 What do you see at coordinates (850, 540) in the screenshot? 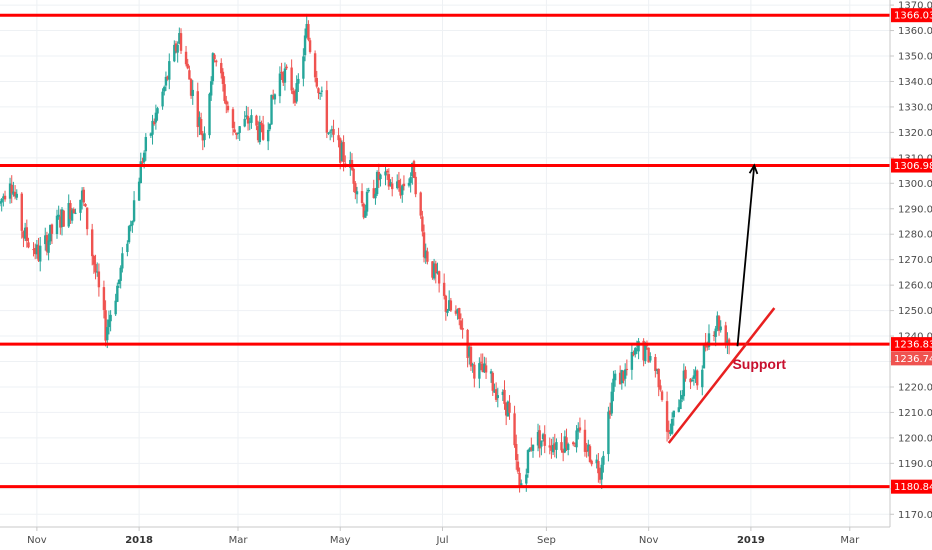
I see `time-tick-label: Mar` at bounding box center [850, 540].